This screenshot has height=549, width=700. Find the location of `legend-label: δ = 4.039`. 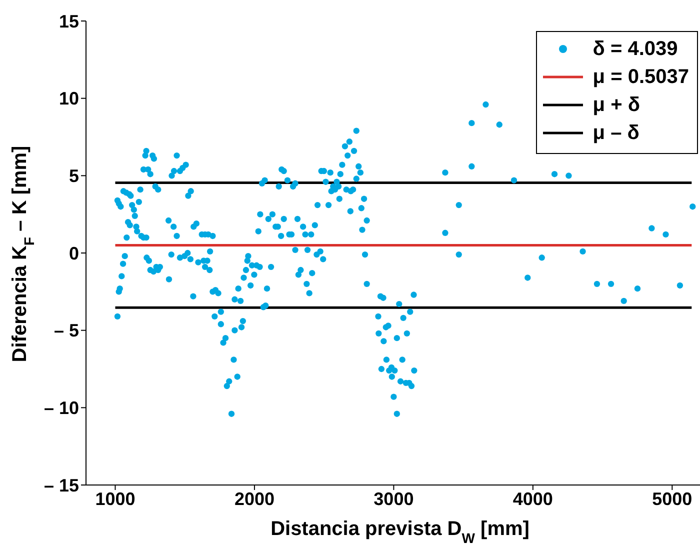

legend-label: δ = 4.039 is located at coordinates (635, 49).